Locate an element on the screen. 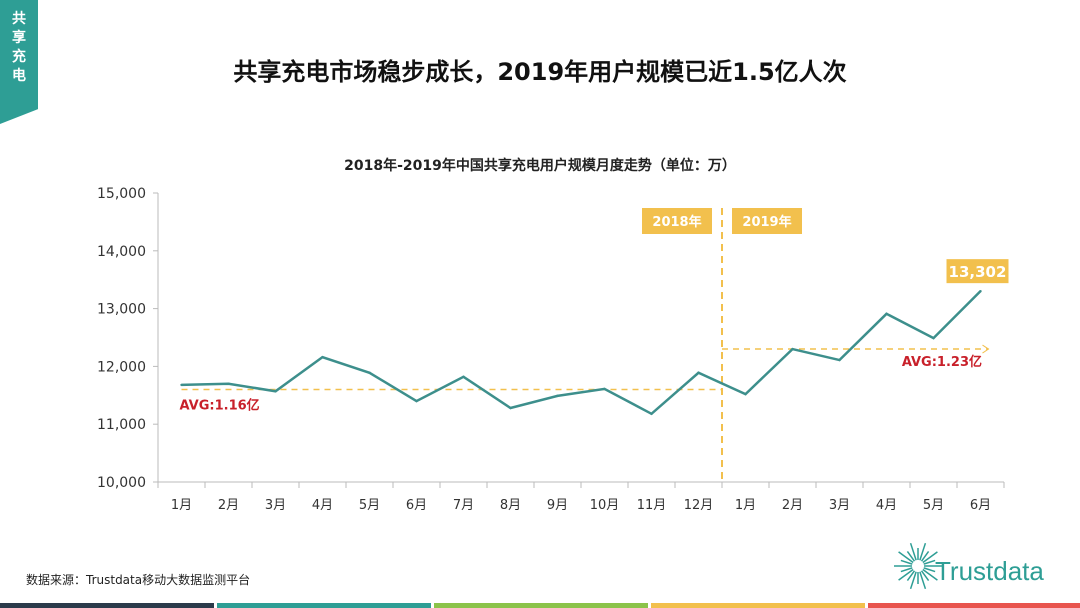 The width and height of the screenshot is (1080, 608). x-tick-label: 11月 is located at coordinates (652, 505).